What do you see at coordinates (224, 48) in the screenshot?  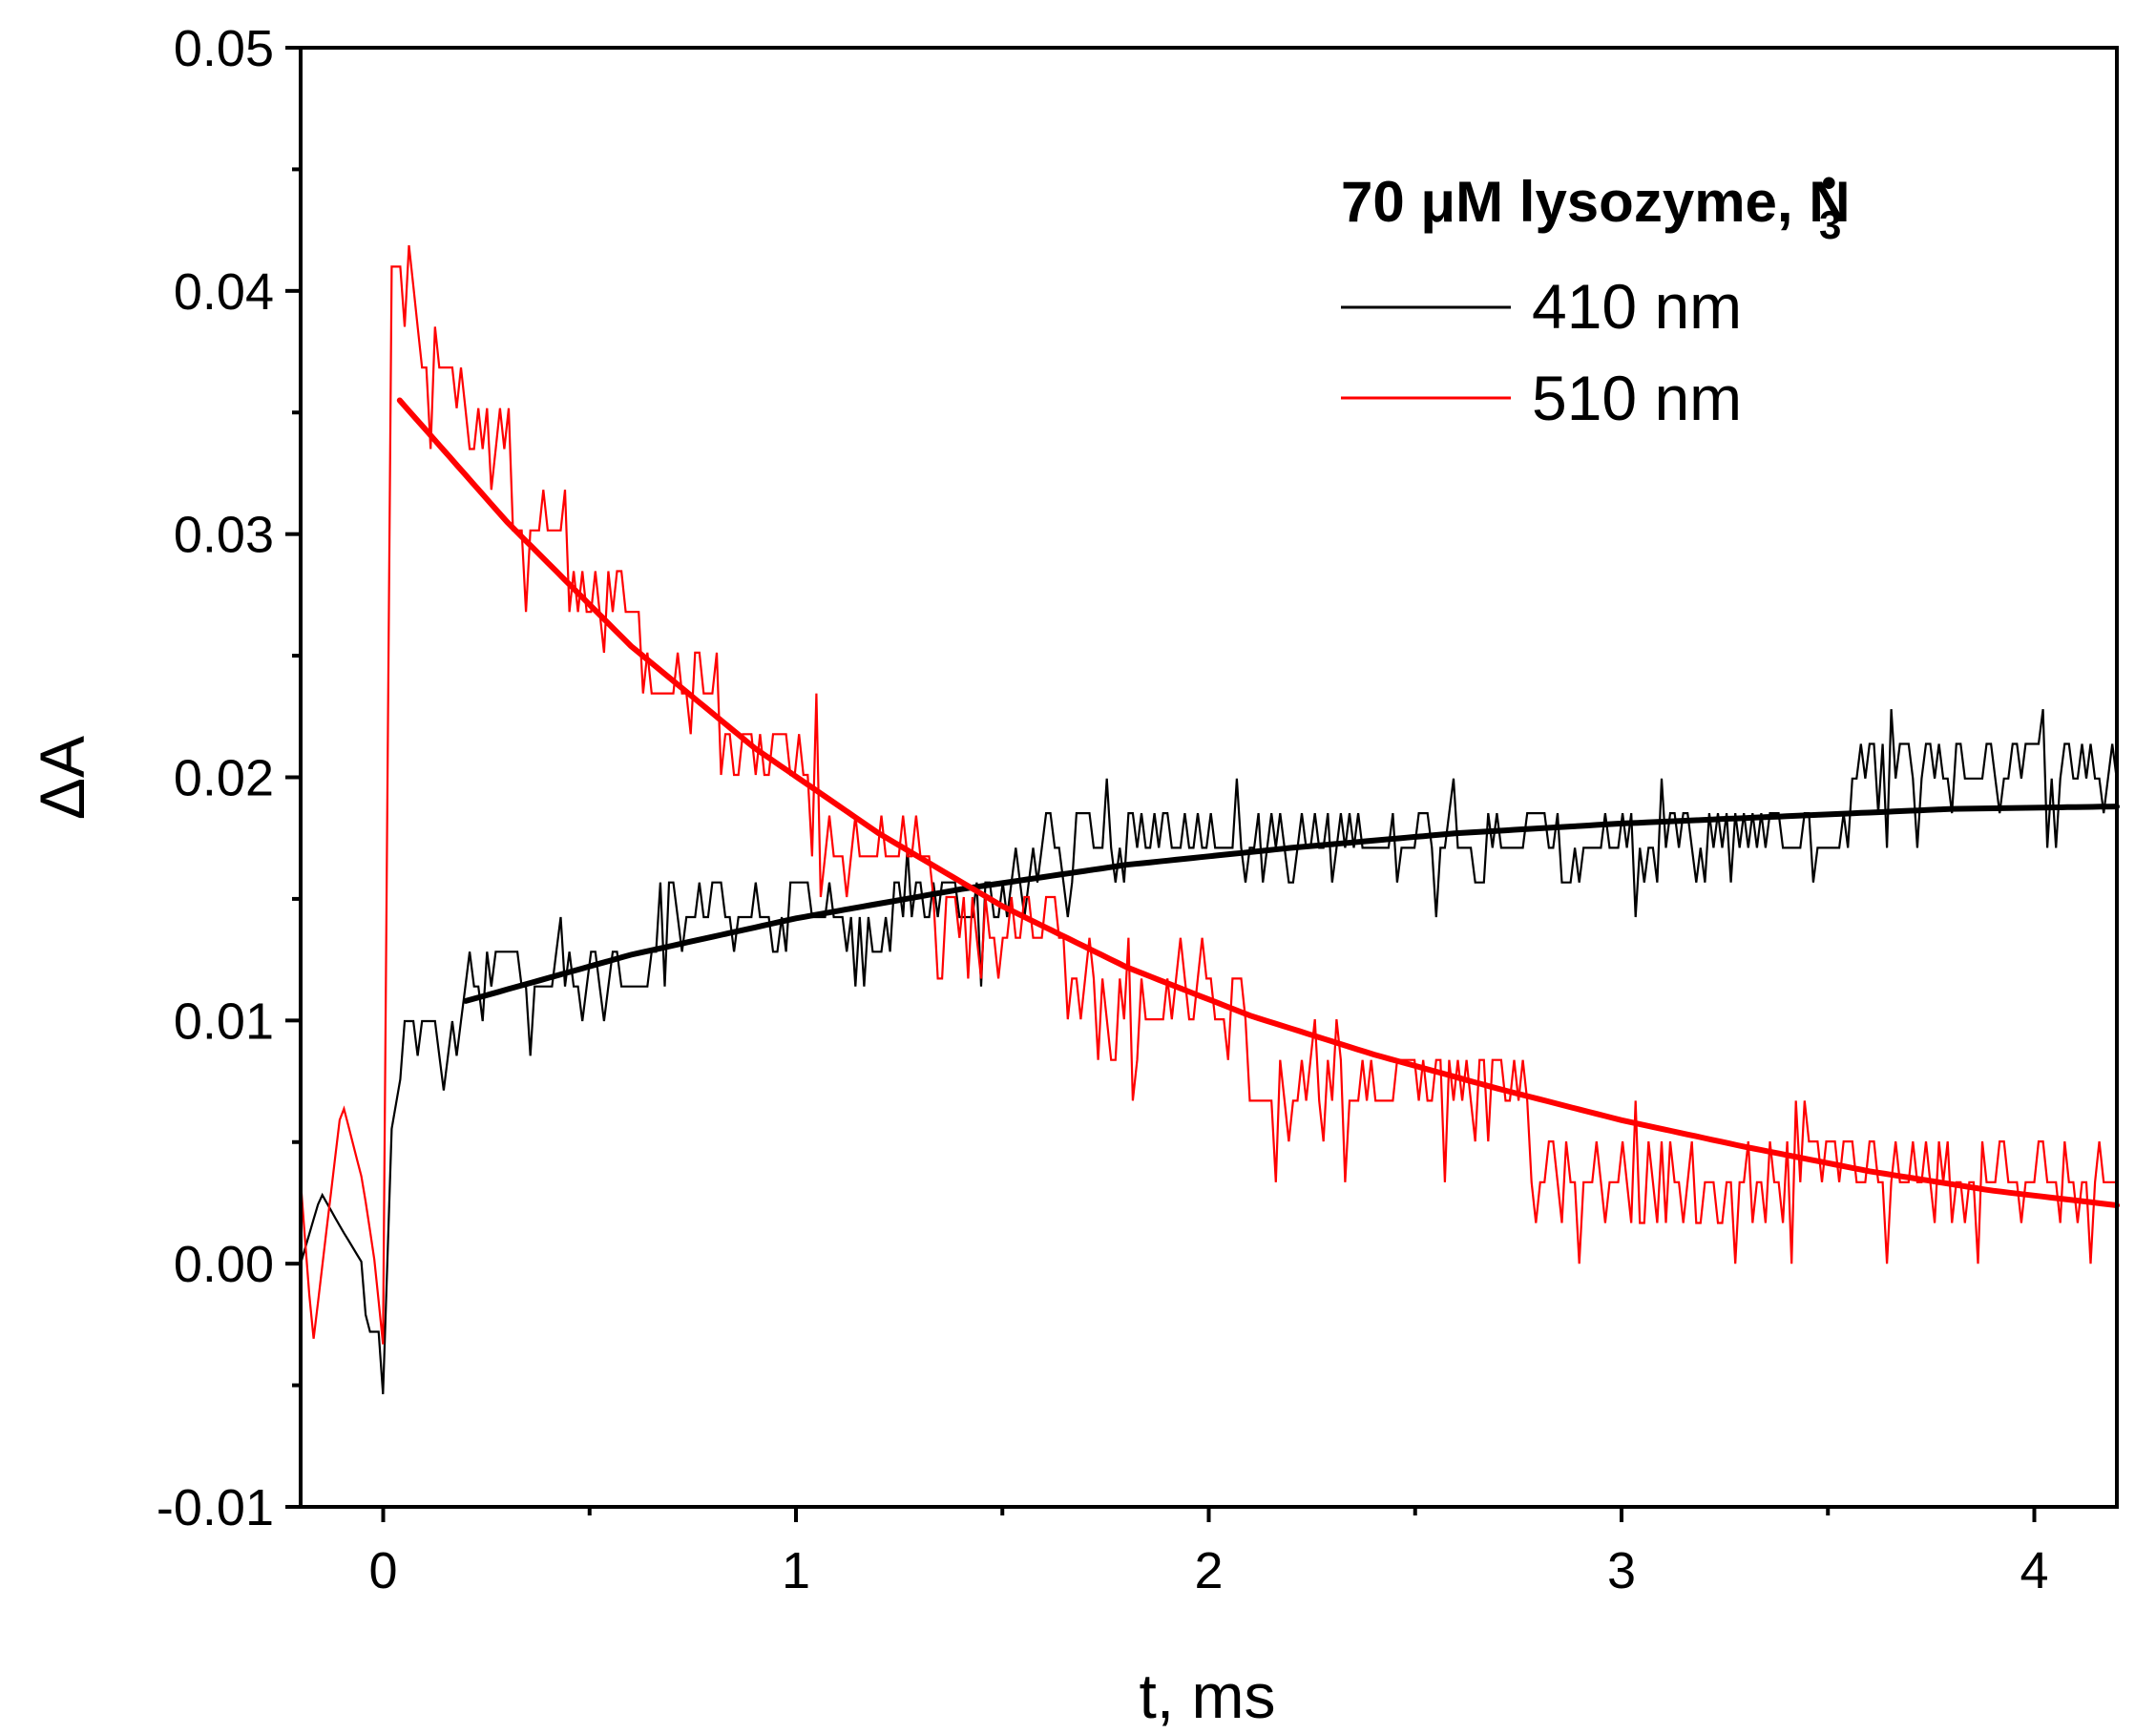 I see `y-tick-label: 0.05` at bounding box center [224, 48].